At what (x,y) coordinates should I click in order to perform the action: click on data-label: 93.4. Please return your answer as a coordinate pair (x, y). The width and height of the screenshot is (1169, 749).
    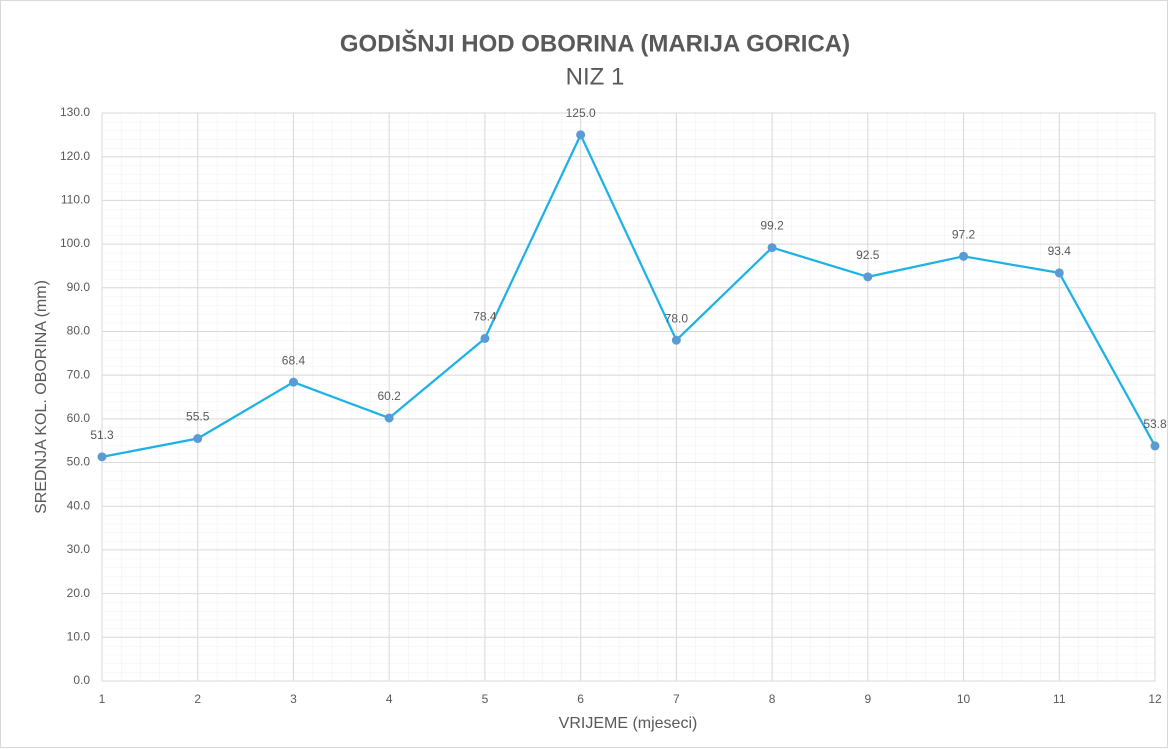
    Looking at the image, I should click on (1060, 251).